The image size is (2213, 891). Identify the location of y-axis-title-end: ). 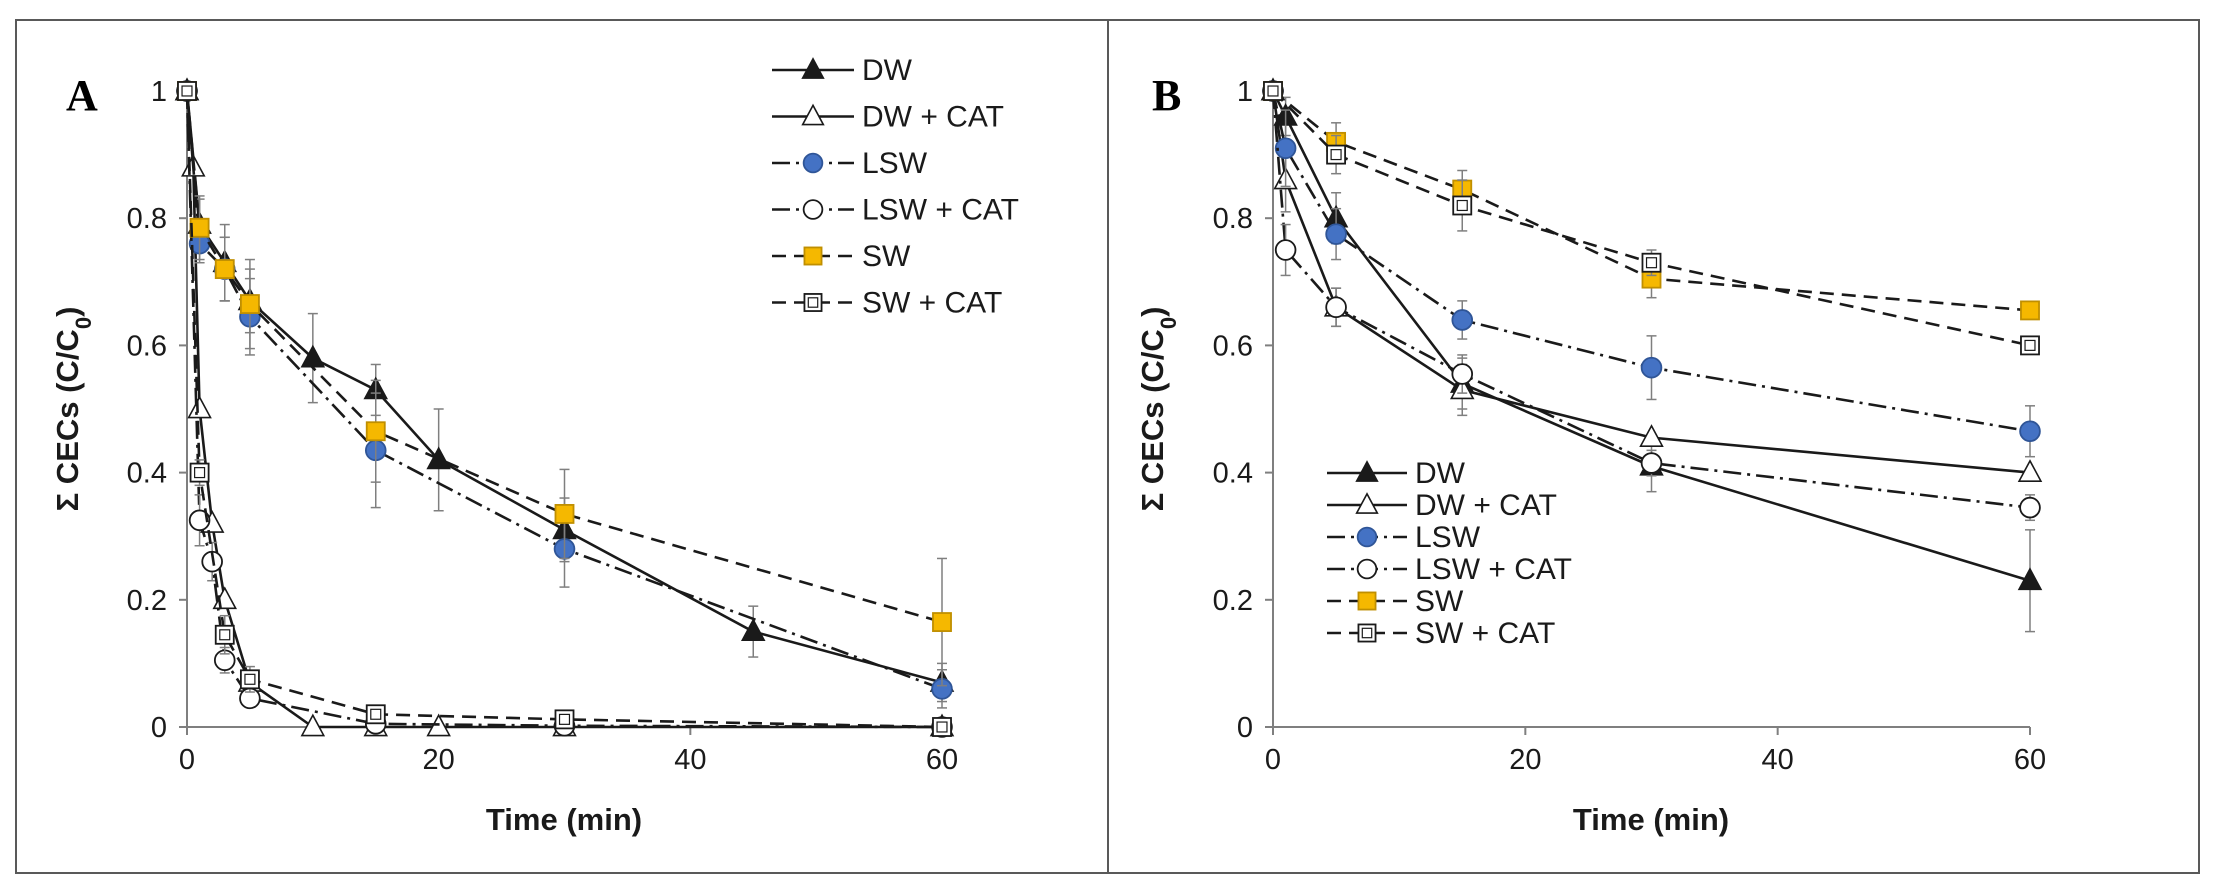
(67, 312).